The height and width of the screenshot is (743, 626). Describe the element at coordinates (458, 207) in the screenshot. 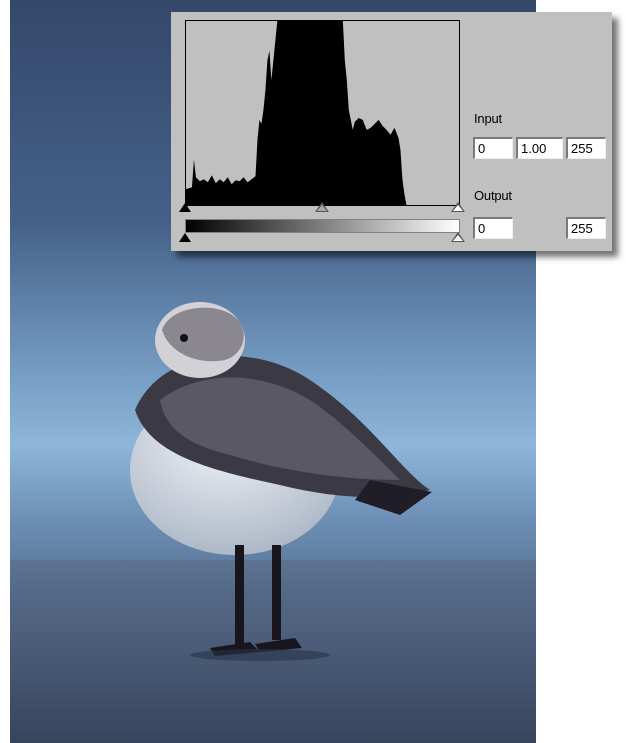

I see `input-white-point-handle` at that location.